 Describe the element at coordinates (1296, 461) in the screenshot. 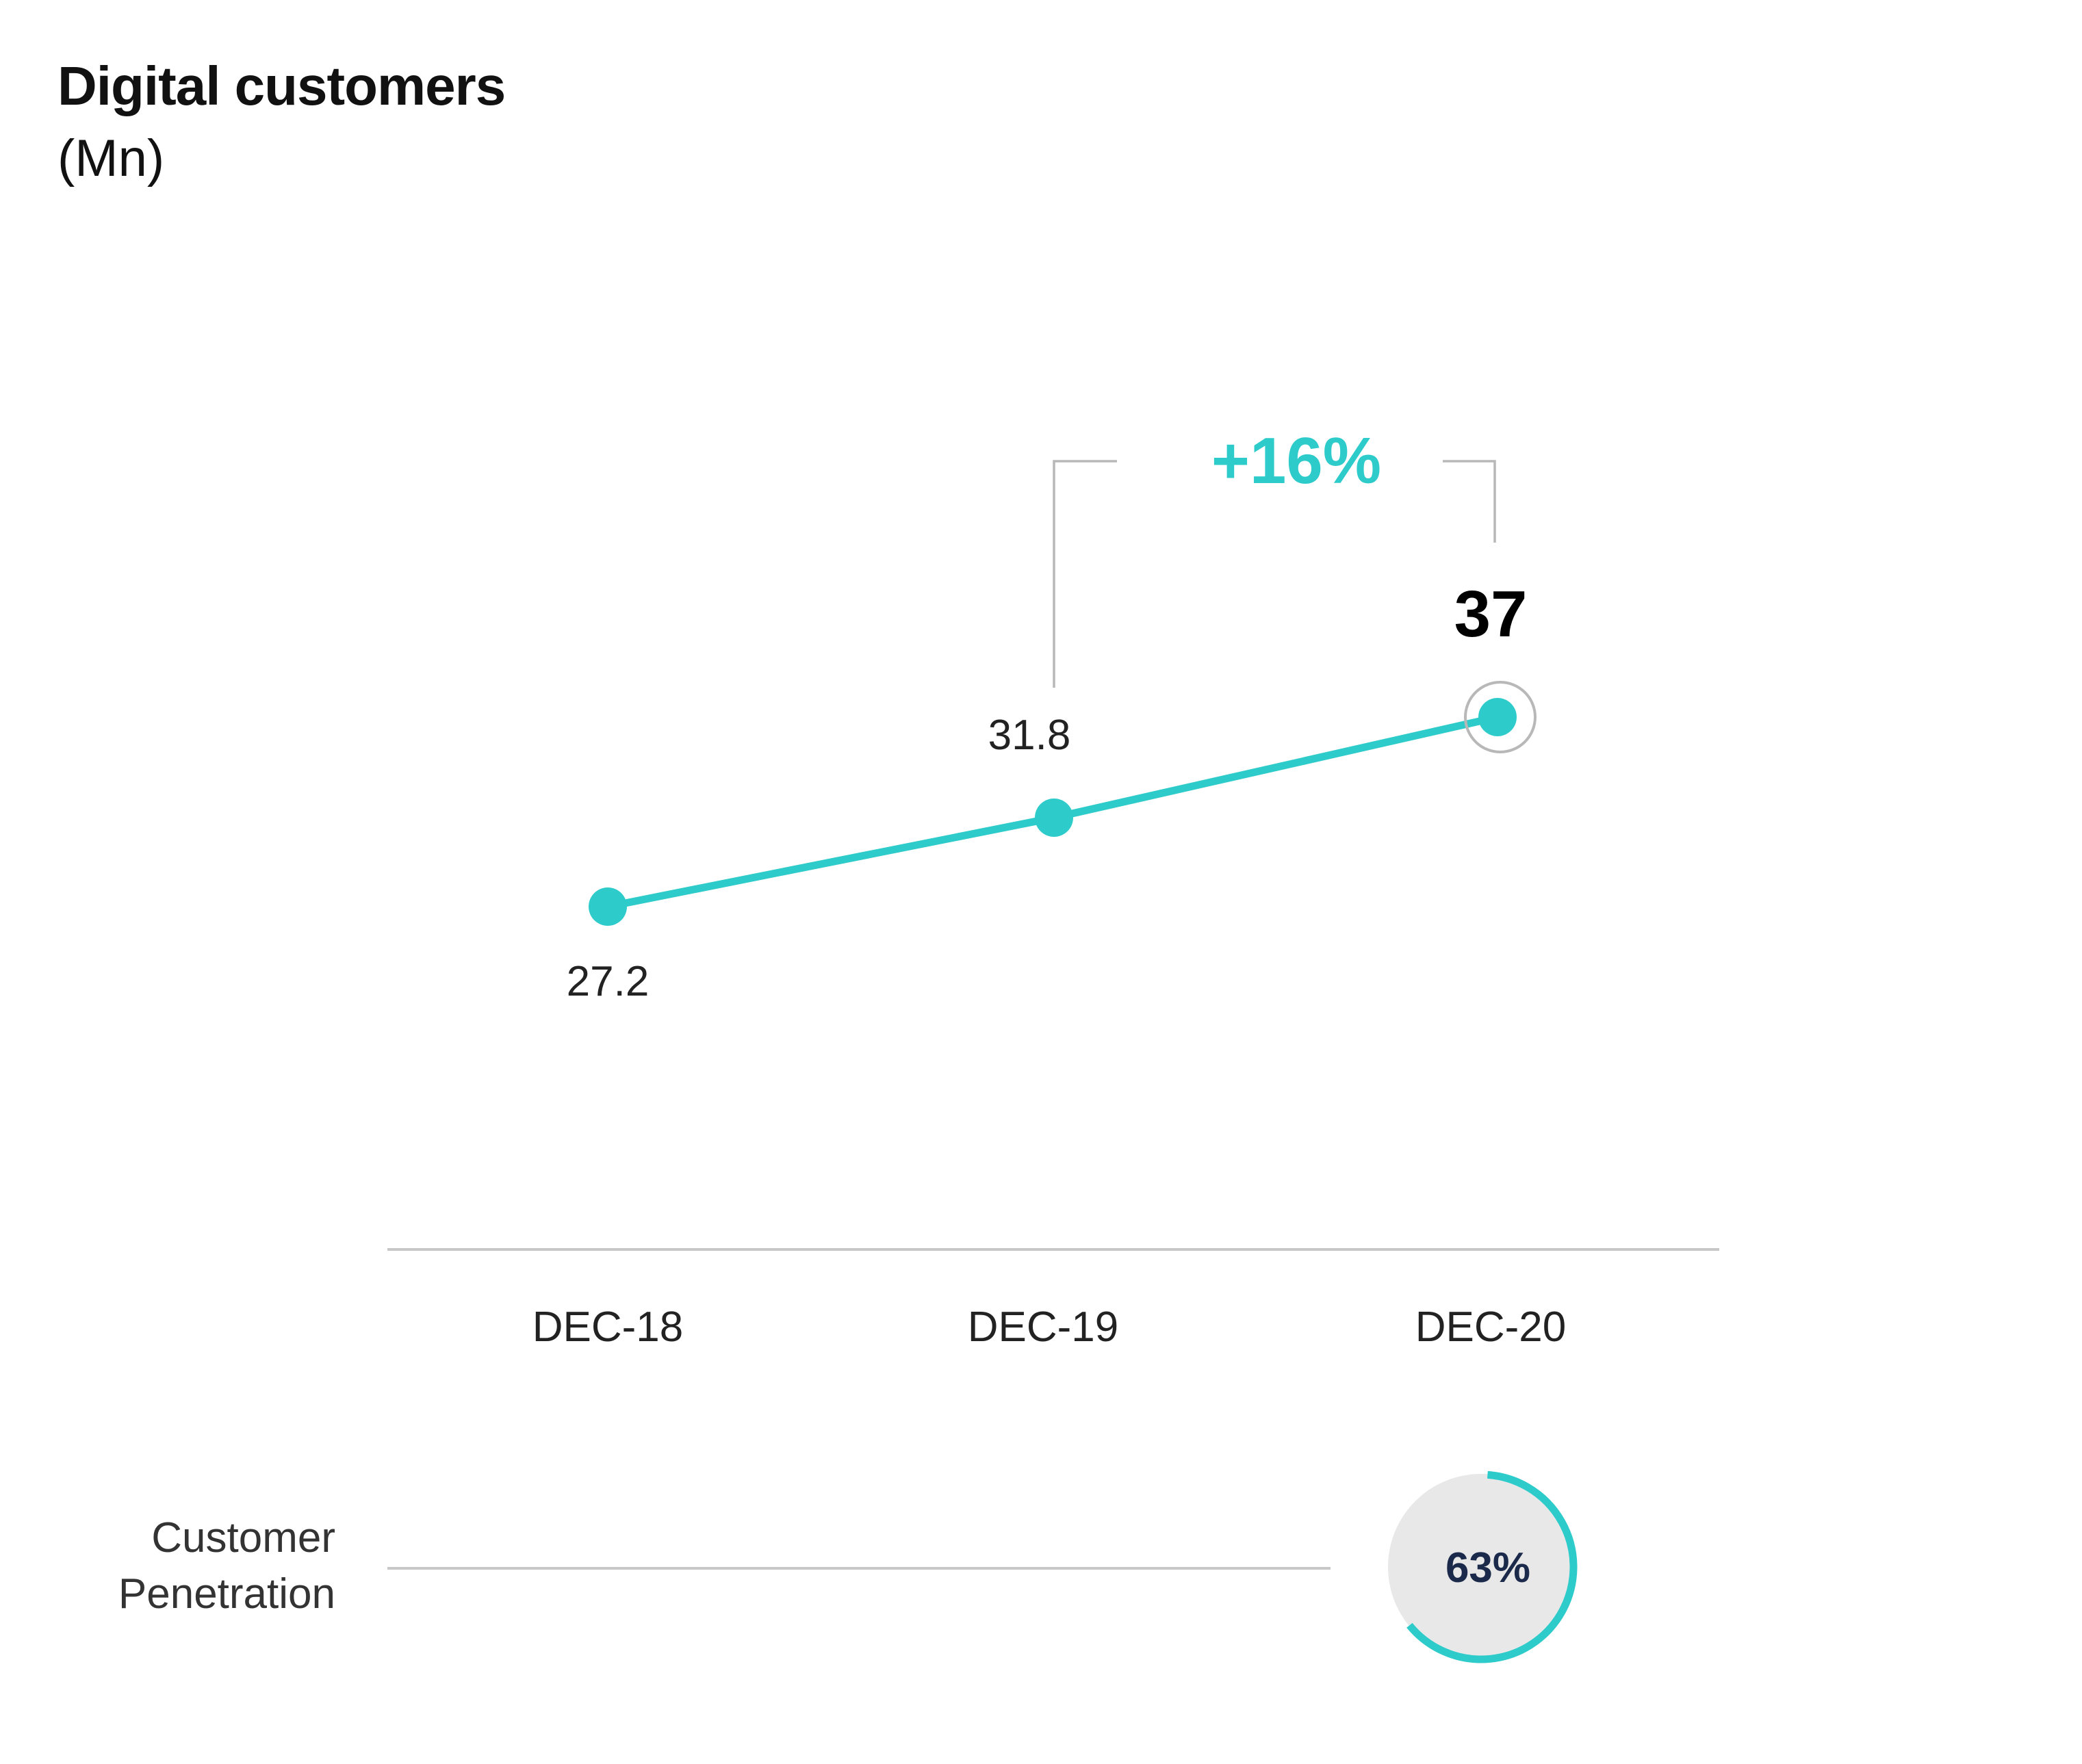

I see `growth-label: +16%` at that location.